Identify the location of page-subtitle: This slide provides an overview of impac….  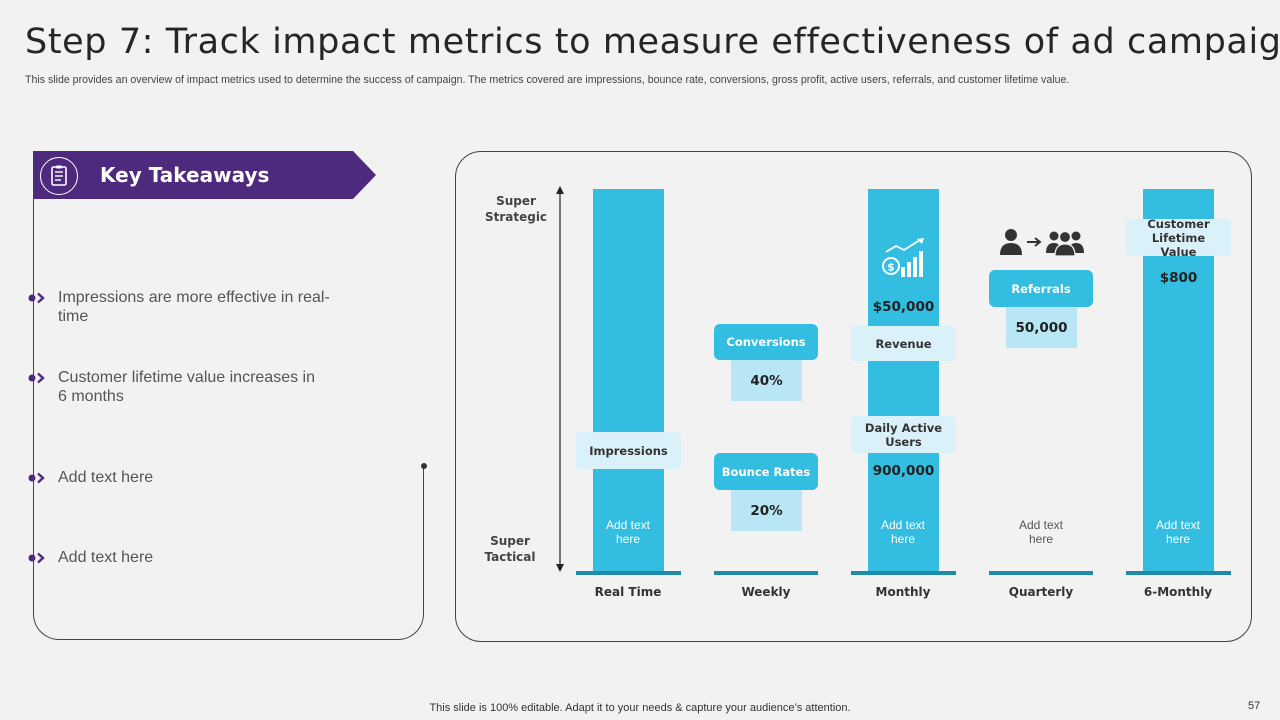
(547, 80).